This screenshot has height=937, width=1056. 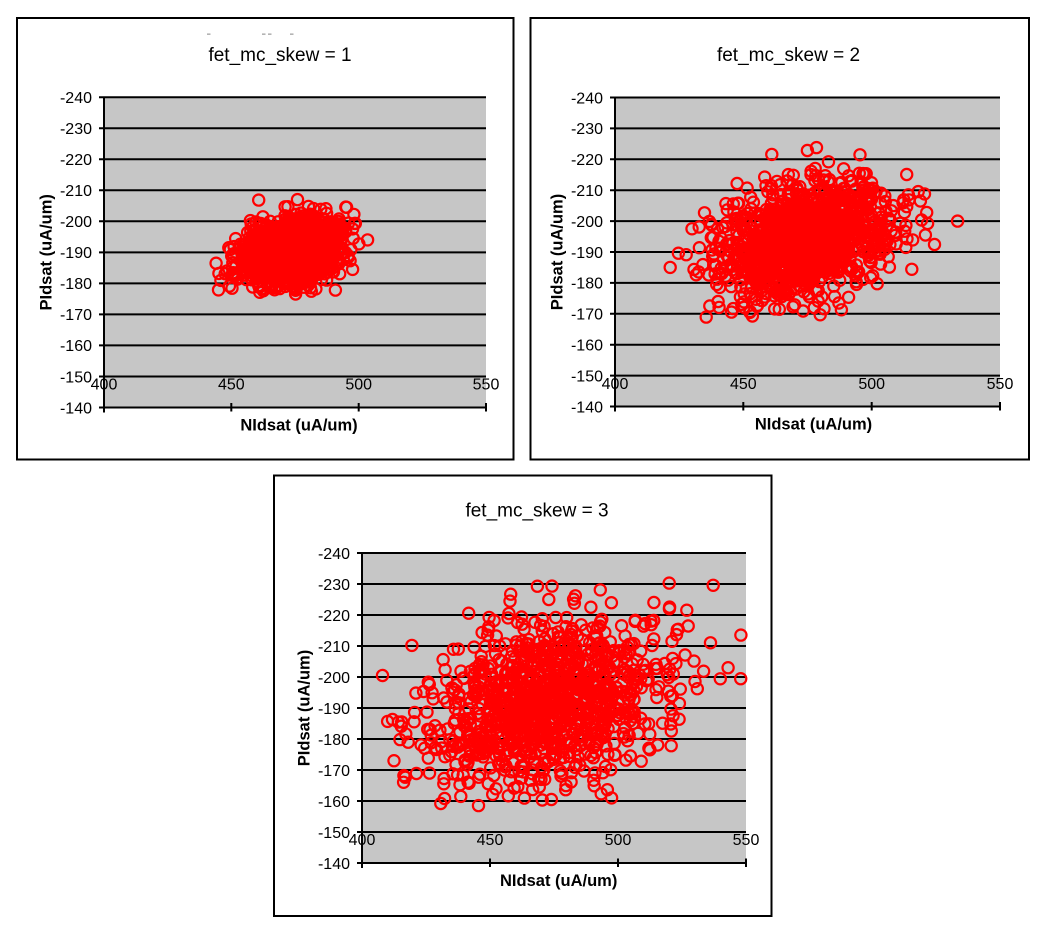 I want to click on svg-text: fet_mc_skew = 3, so click(x=536, y=511).